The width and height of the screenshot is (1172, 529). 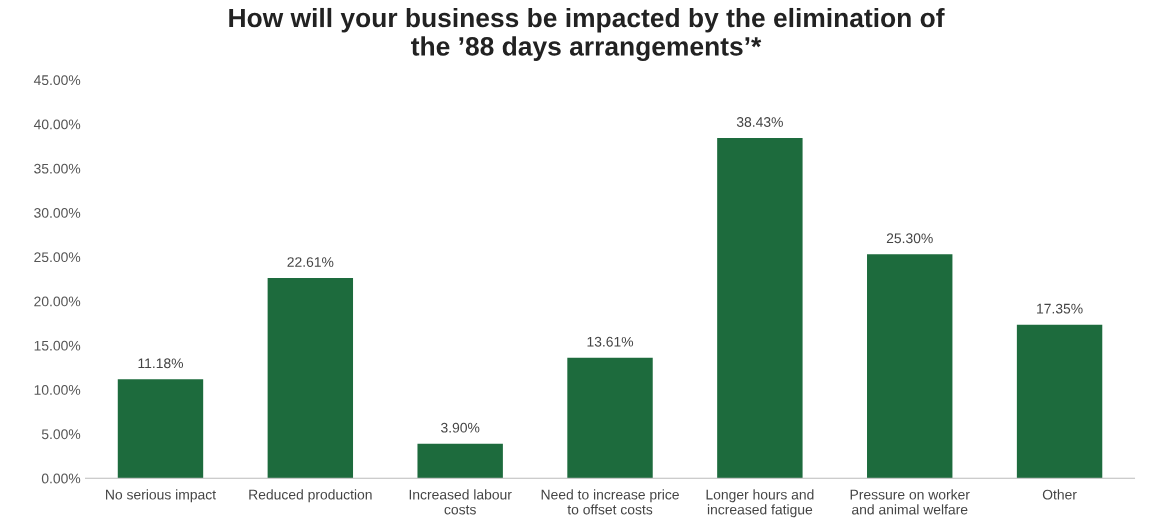 What do you see at coordinates (161, 496) in the screenshot?
I see `x-tick-label: No serious impact` at bounding box center [161, 496].